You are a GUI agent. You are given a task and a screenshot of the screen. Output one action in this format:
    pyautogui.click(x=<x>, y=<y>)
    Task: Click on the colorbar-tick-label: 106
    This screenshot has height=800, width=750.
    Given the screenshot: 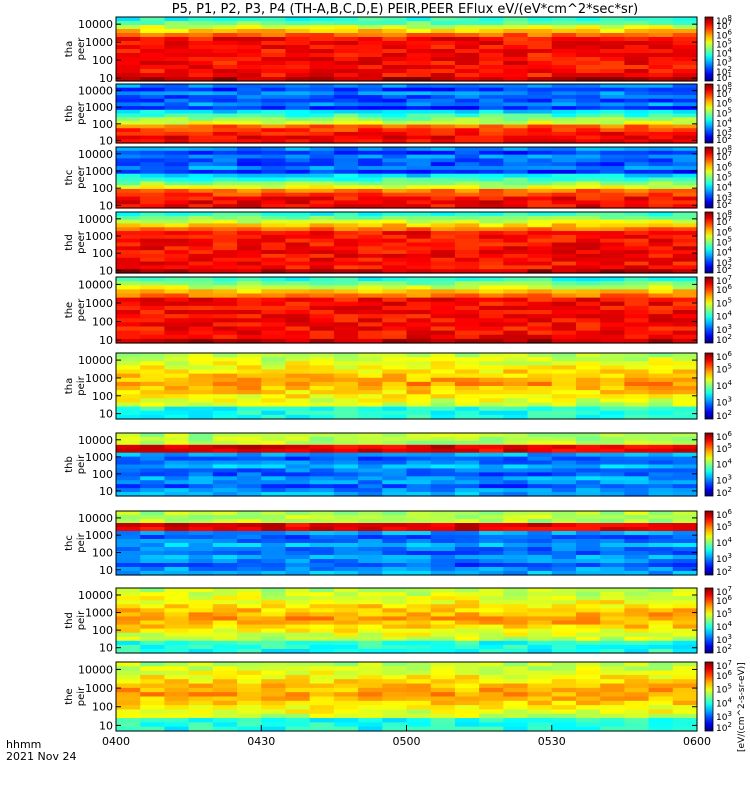 What is the action you would take?
    pyautogui.click(x=724, y=356)
    